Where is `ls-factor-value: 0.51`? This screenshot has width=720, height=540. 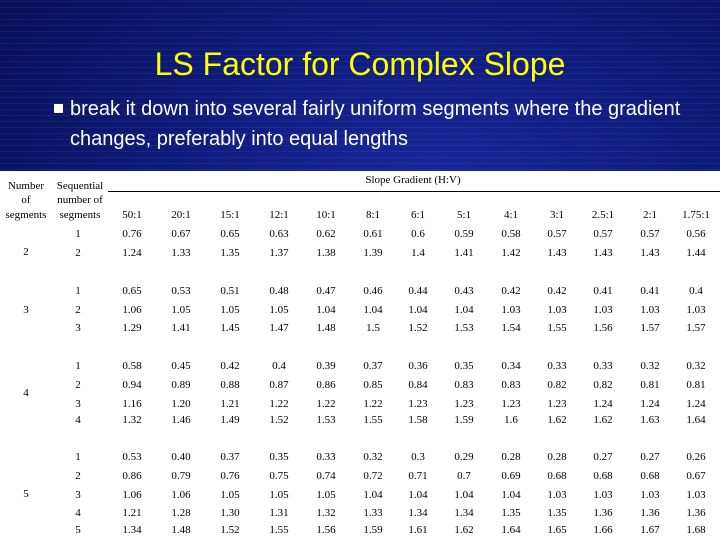 ls-factor-value: 0.51 is located at coordinates (230, 291).